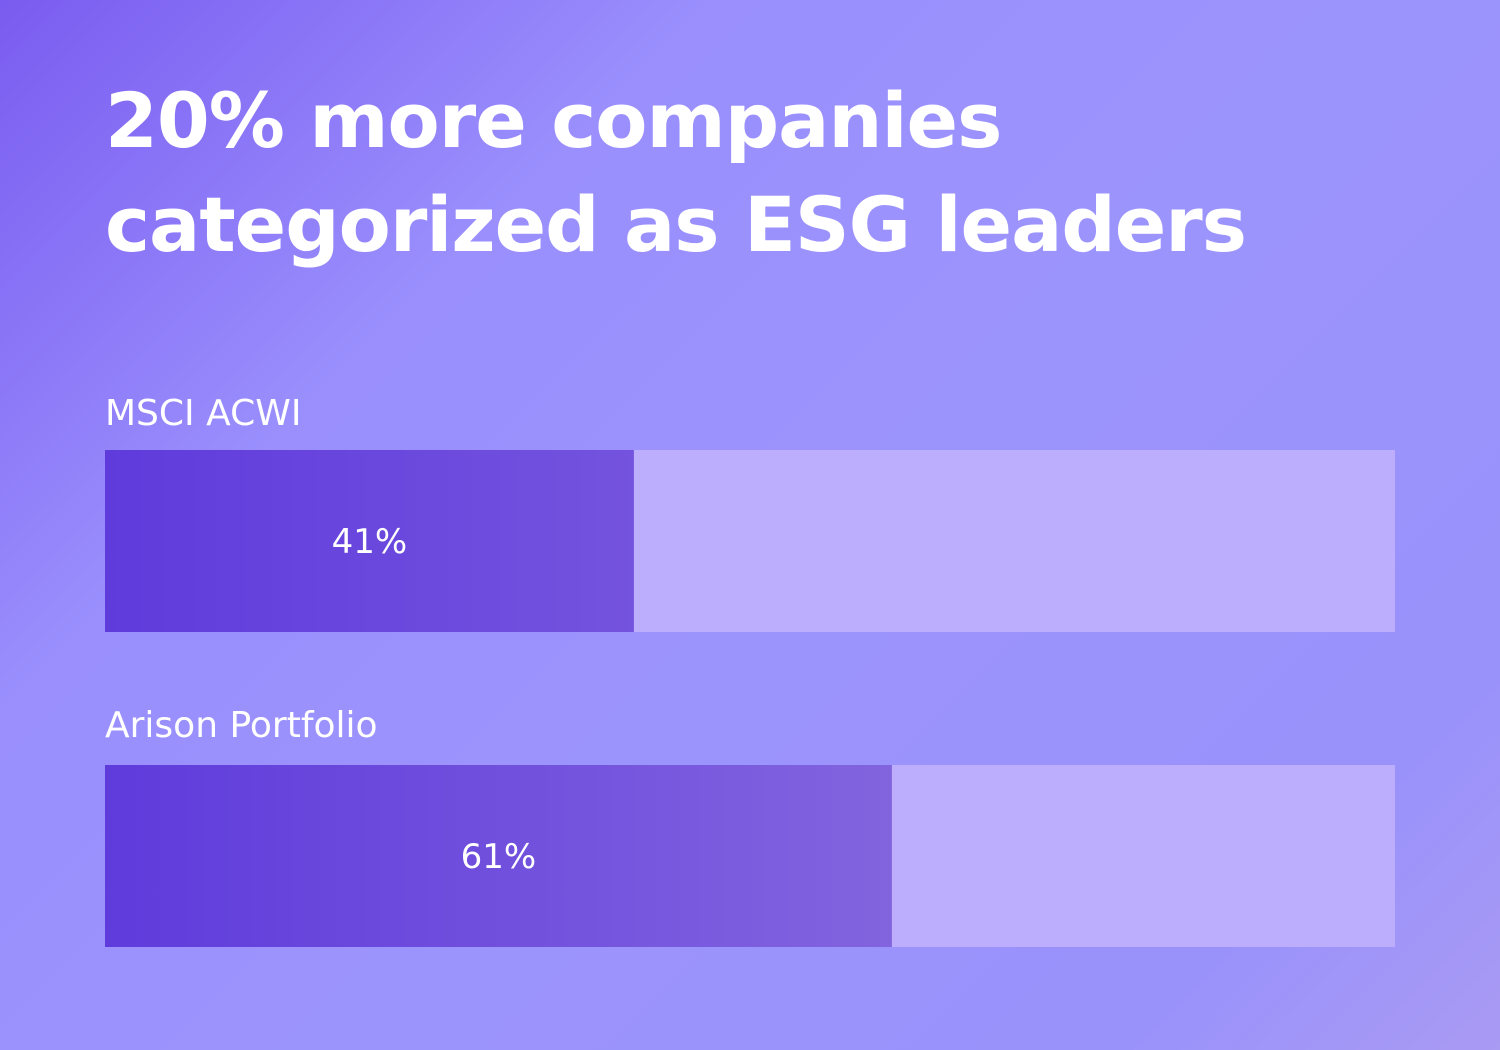  I want to click on value-label: 61%, so click(499, 857).